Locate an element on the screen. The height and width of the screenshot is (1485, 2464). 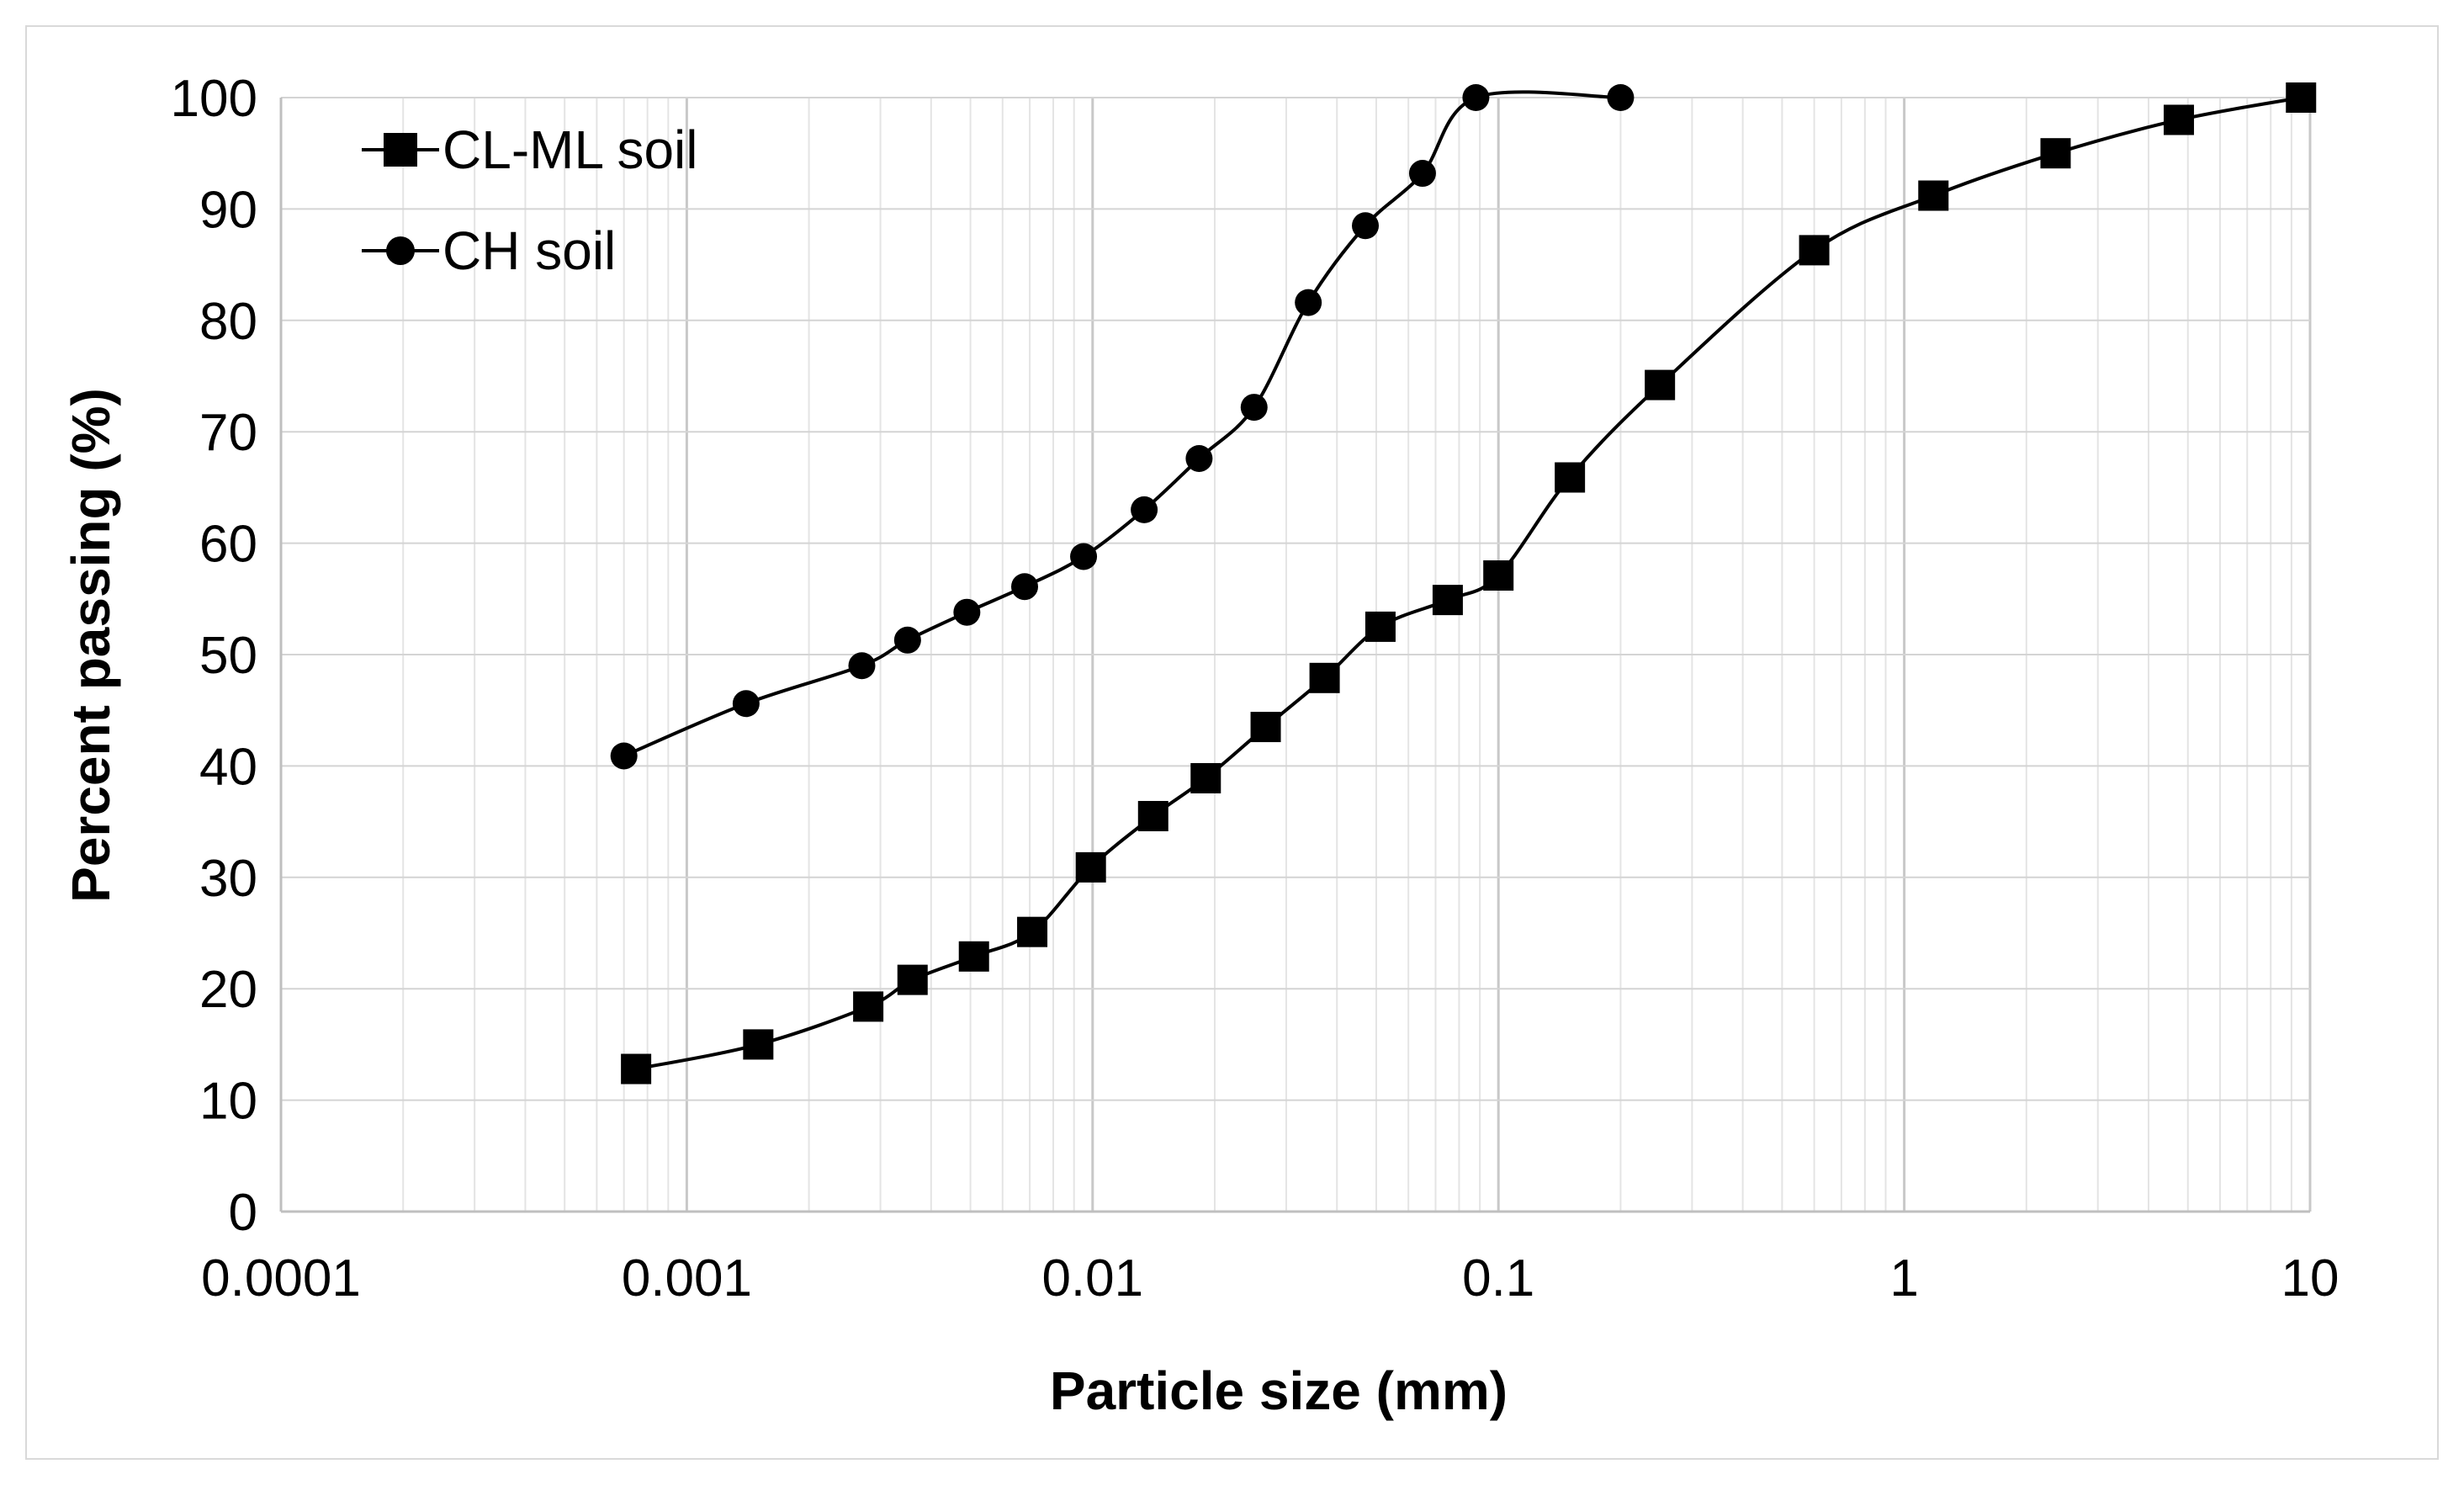
y-tick-label: 100 is located at coordinates (214, 99).